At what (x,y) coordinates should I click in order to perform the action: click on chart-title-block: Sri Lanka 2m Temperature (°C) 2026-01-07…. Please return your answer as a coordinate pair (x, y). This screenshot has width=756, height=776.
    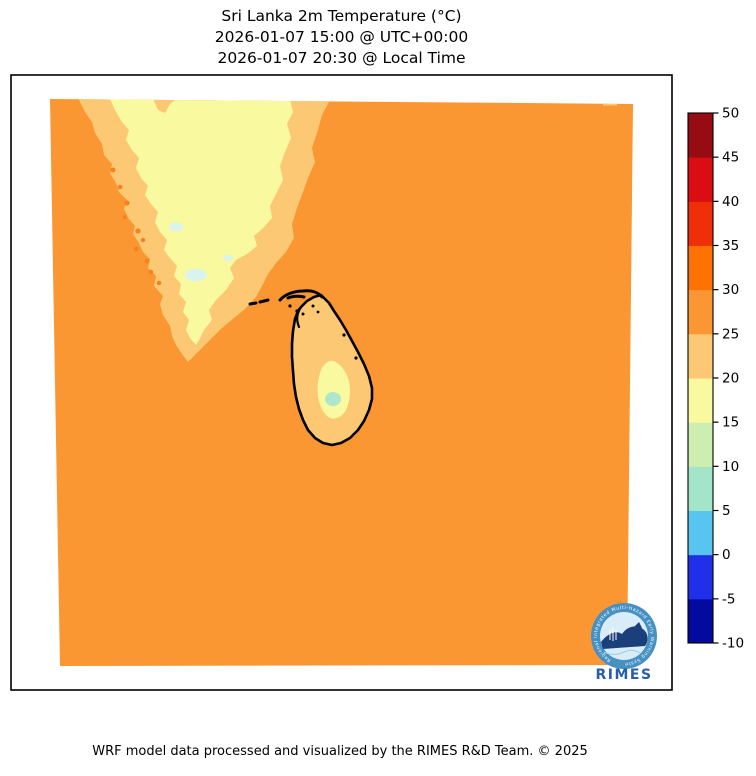
    Looking at the image, I should click on (341, 37).